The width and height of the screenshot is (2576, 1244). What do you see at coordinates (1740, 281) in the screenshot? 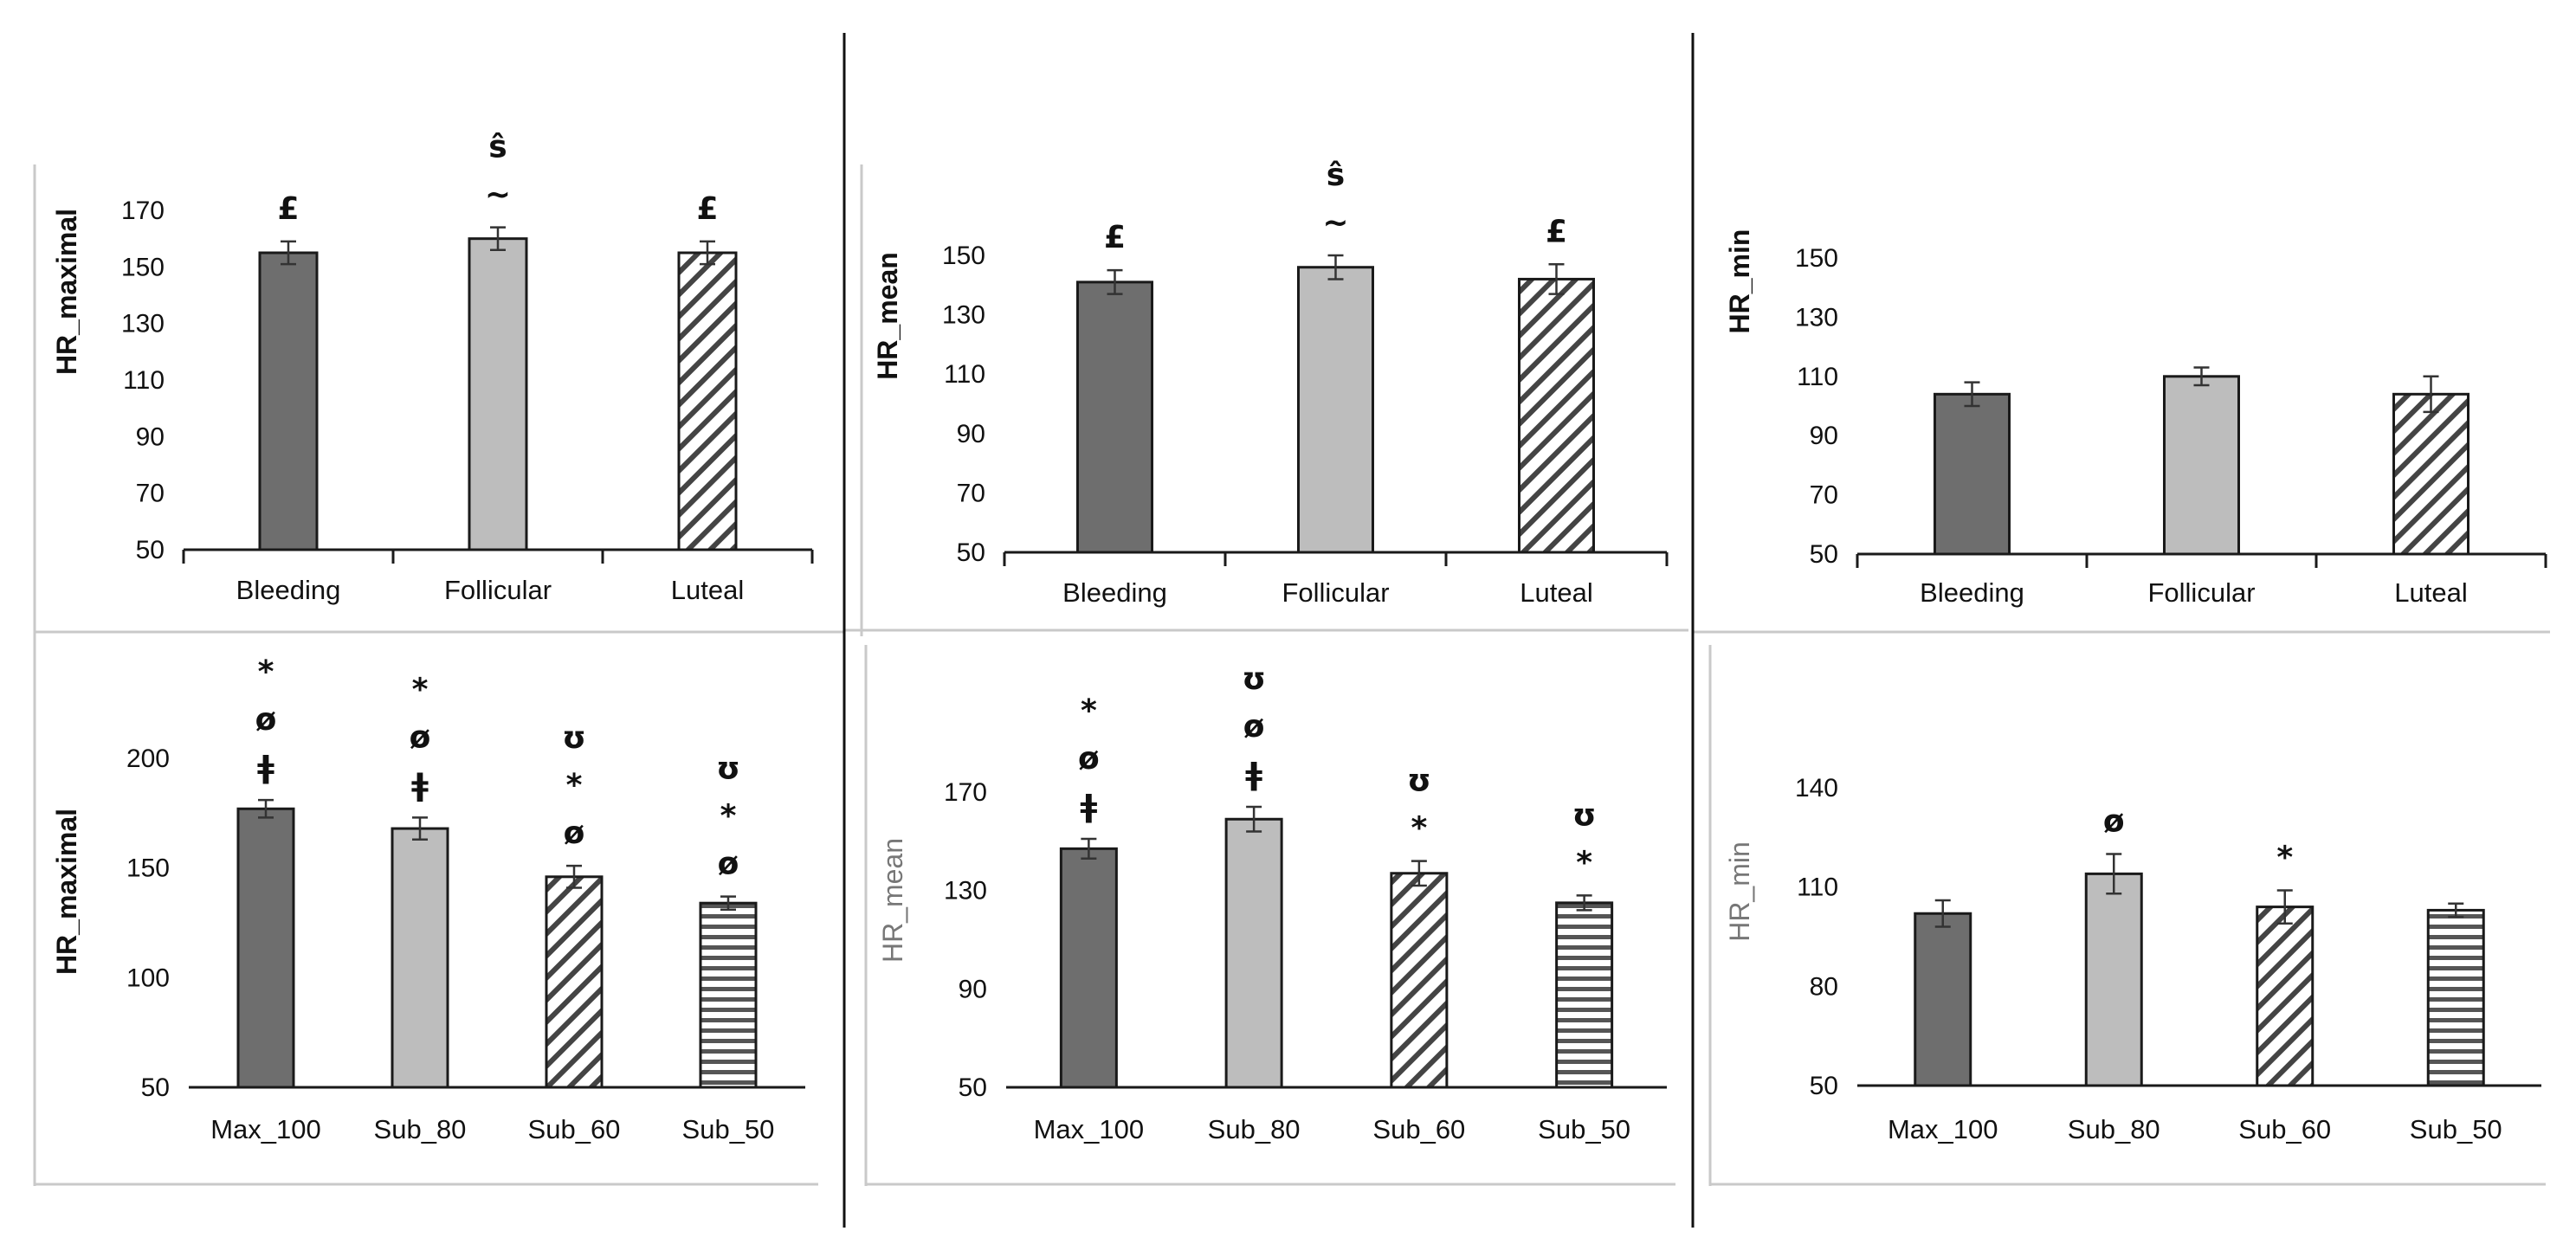
I see `y-axis-label: HR_min` at bounding box center [1740, 281].